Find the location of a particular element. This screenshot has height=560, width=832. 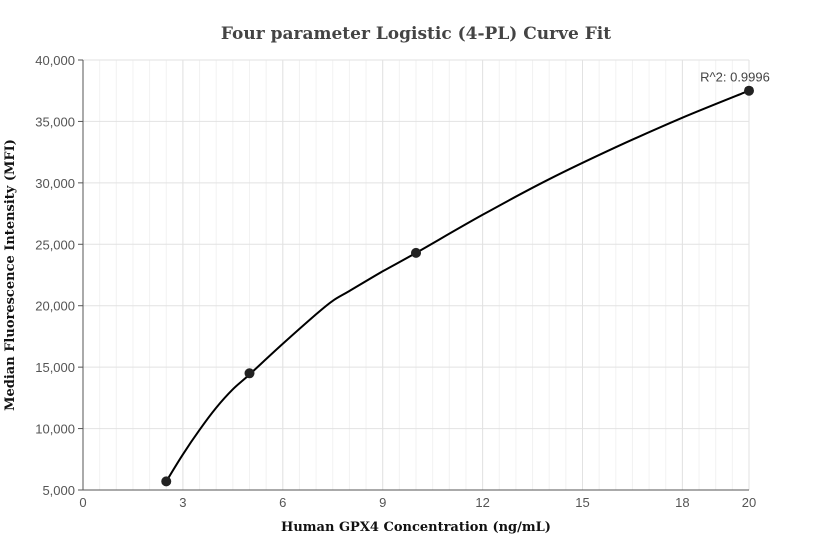

x-tick-label: 9 is located at coordinates (382, 502).